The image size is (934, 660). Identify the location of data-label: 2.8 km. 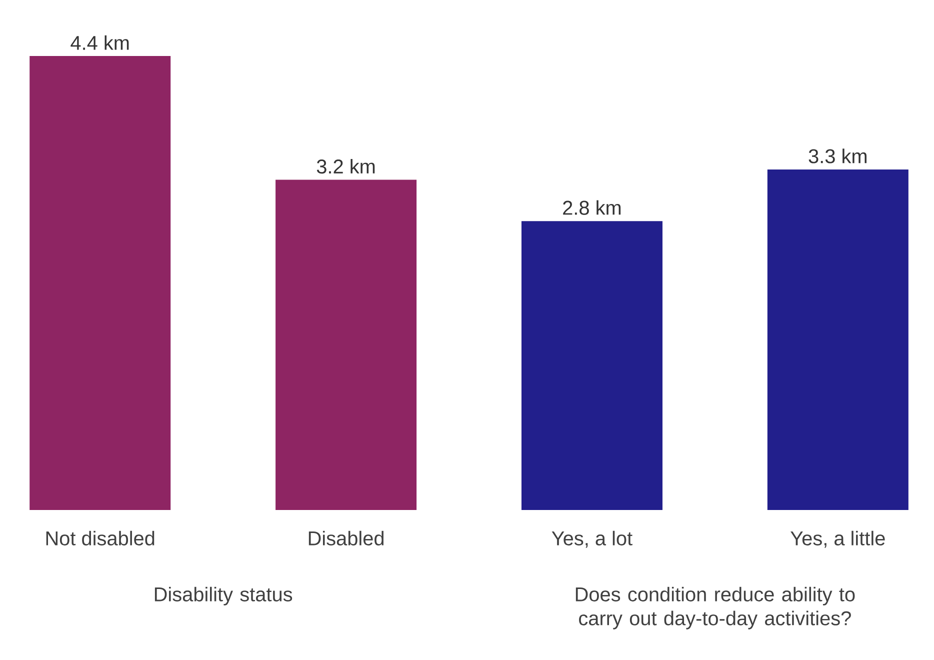
(592, 207).